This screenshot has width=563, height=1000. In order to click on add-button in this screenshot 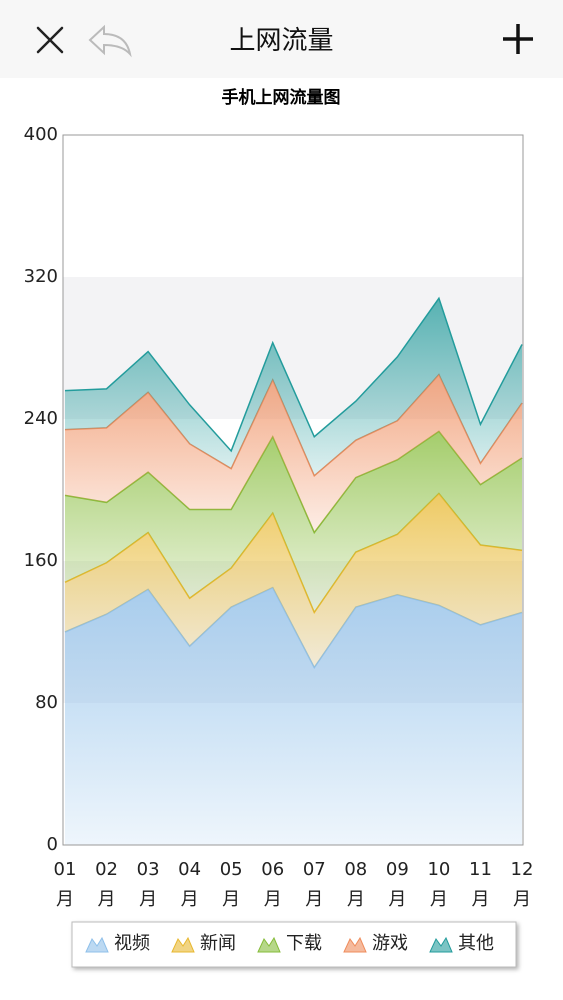, I will do `click(518, 39)`.